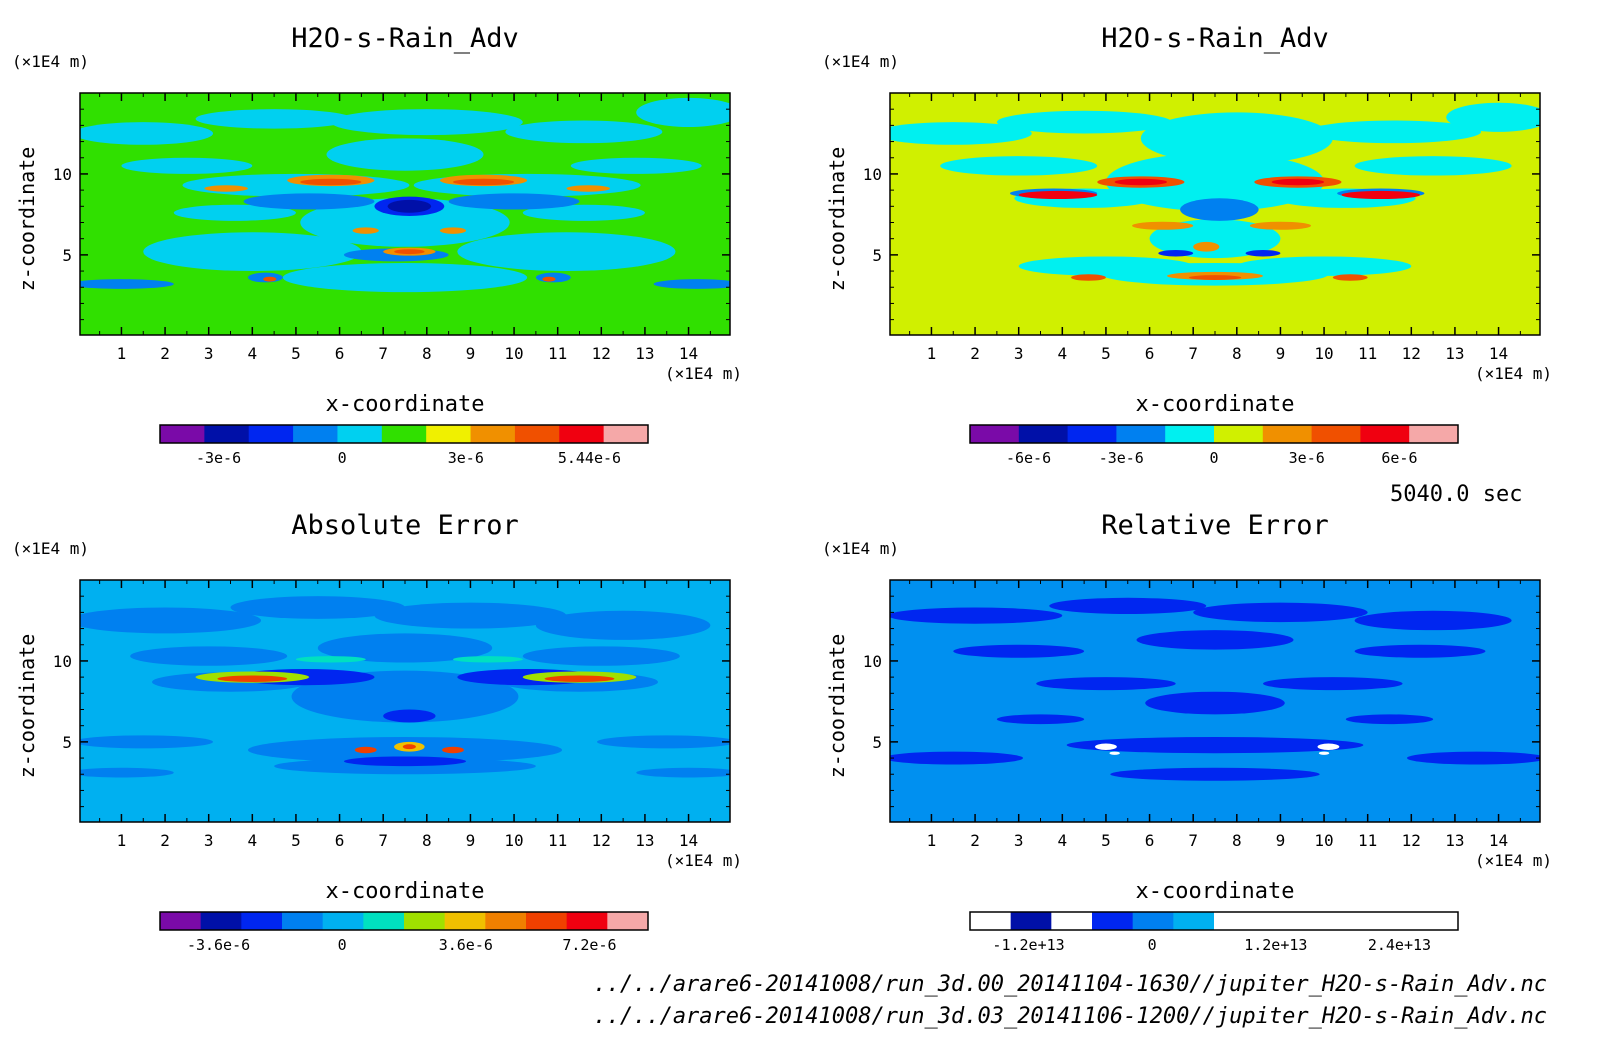  I want to click on x-tick-label: 5, so click(296, 840).